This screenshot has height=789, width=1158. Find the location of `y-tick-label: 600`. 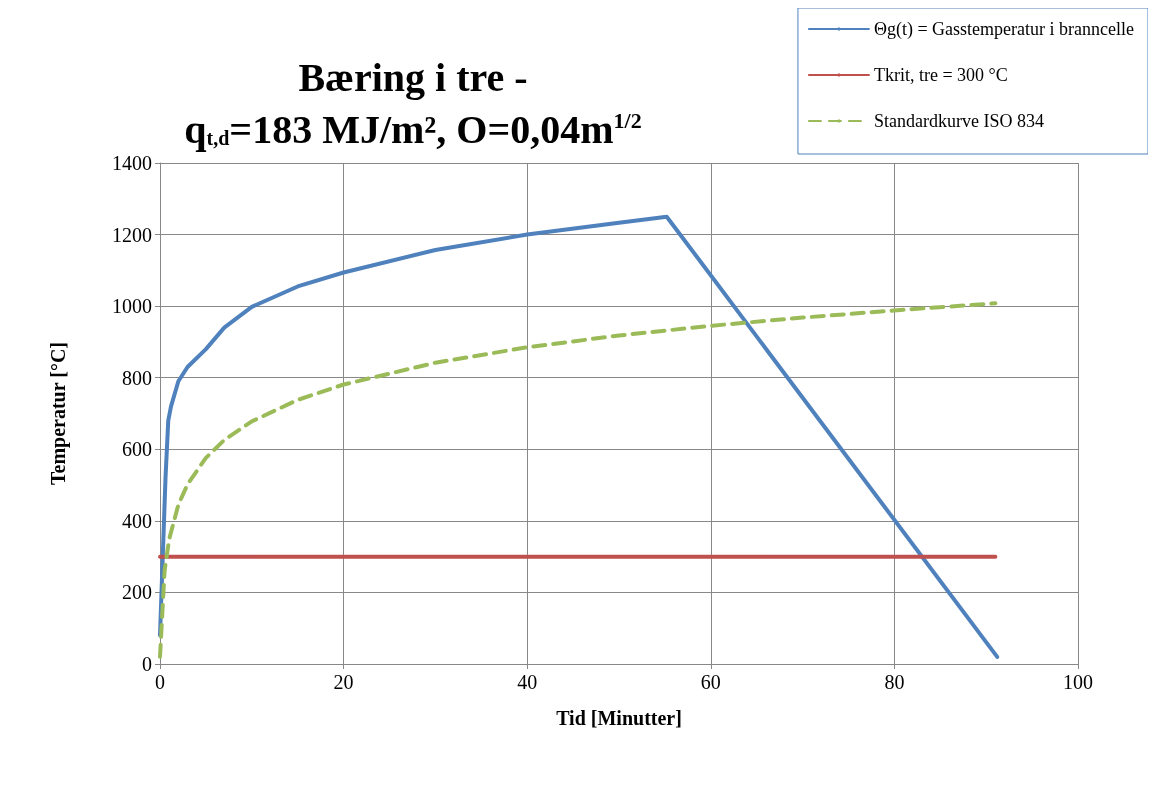

y-tick-label: 600 is located at coordinates (137, 449).